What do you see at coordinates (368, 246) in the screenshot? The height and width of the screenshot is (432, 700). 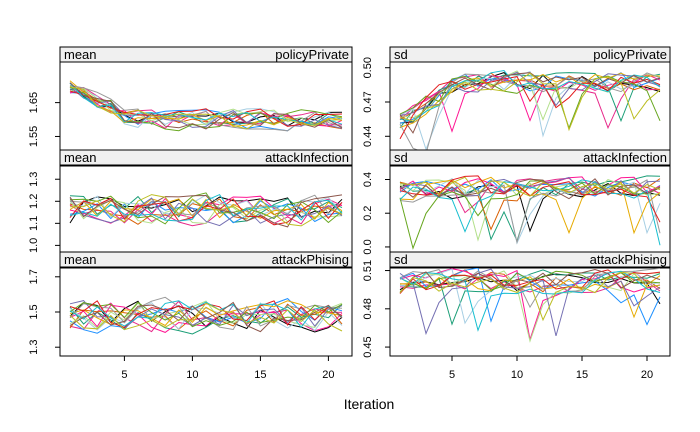 I see `y-tick-label: 0.0` at bounding box center [368, 246].